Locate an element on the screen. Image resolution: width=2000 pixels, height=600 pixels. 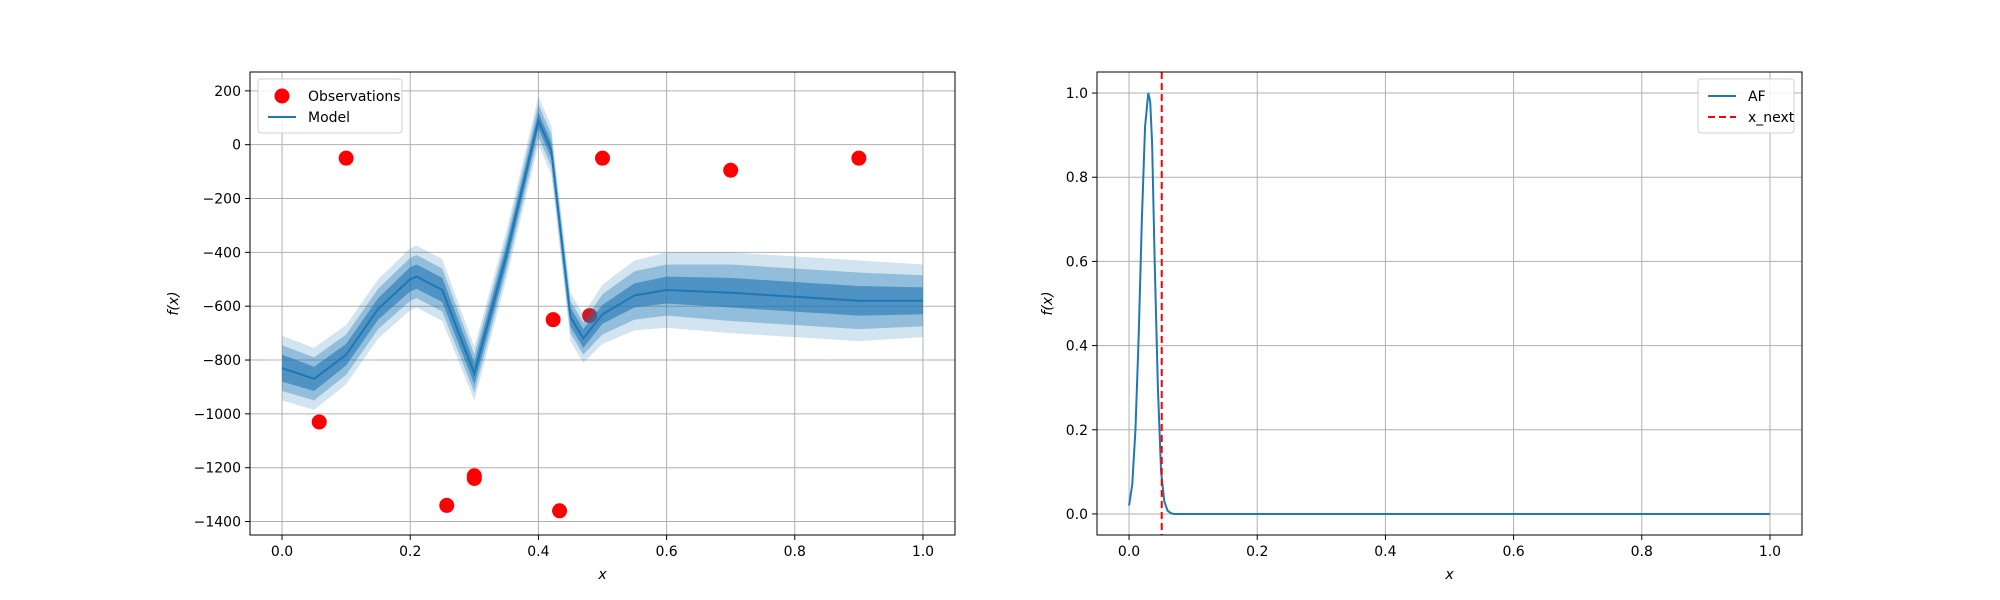
y-tick-label: −1000 is located at coordinates (217, 415).